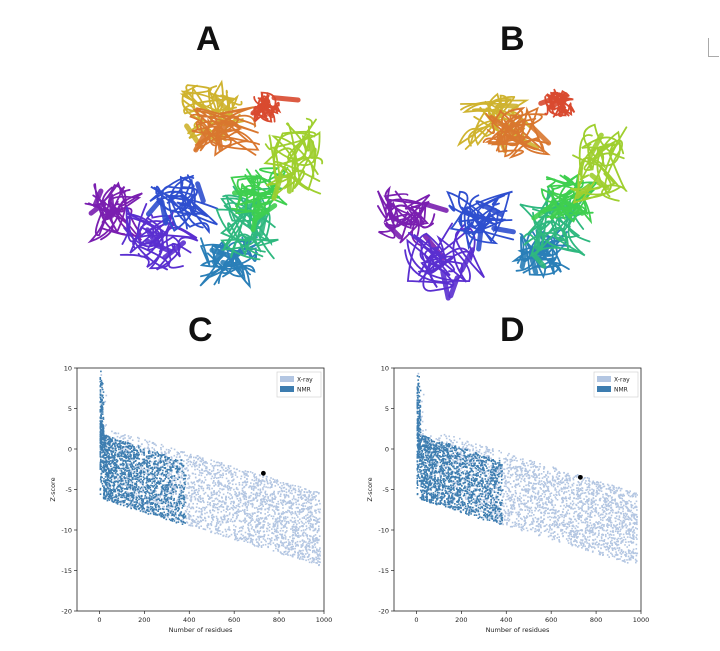 This screenshot has height=651, width=720. What do you see at coordinates (66, 530) in the screenshot?
I see `y-tick-label: -10` at bounding box center [66, 530].